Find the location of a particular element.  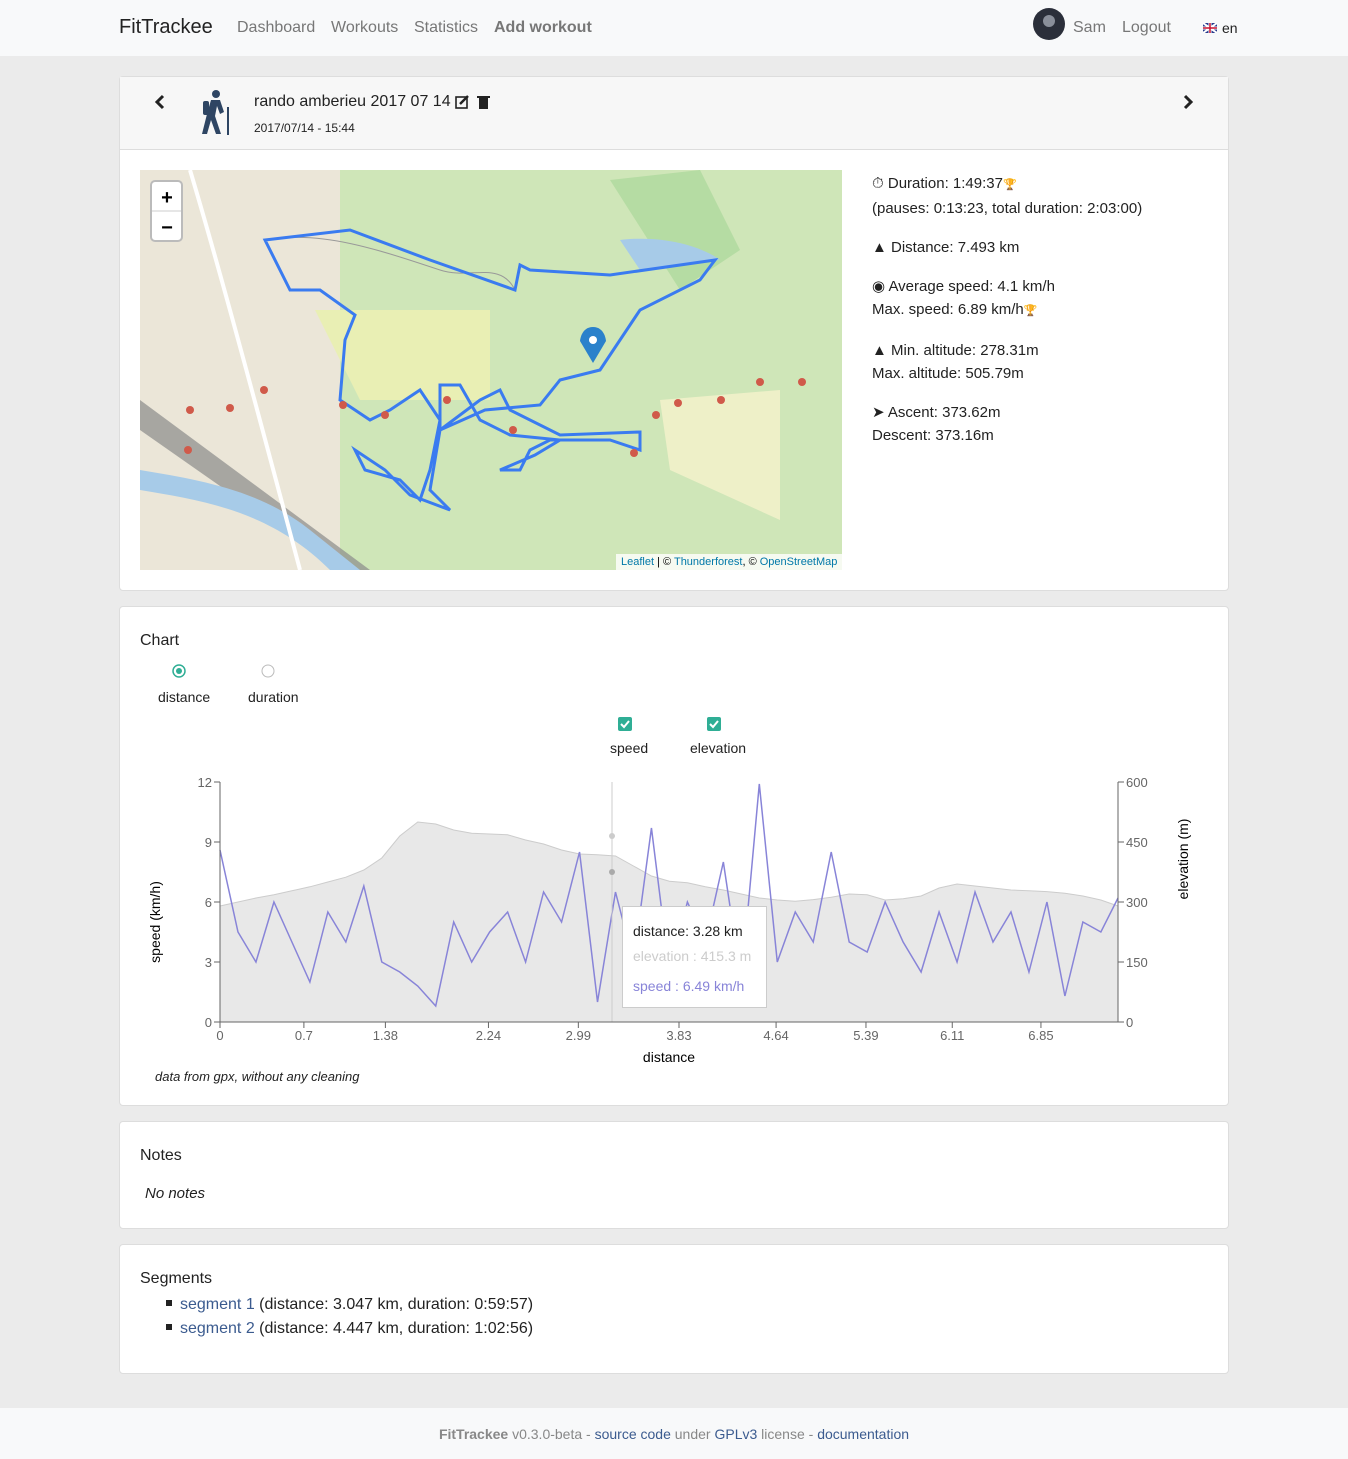

attr-link: Leaflet is located at coordinates (637, 562).